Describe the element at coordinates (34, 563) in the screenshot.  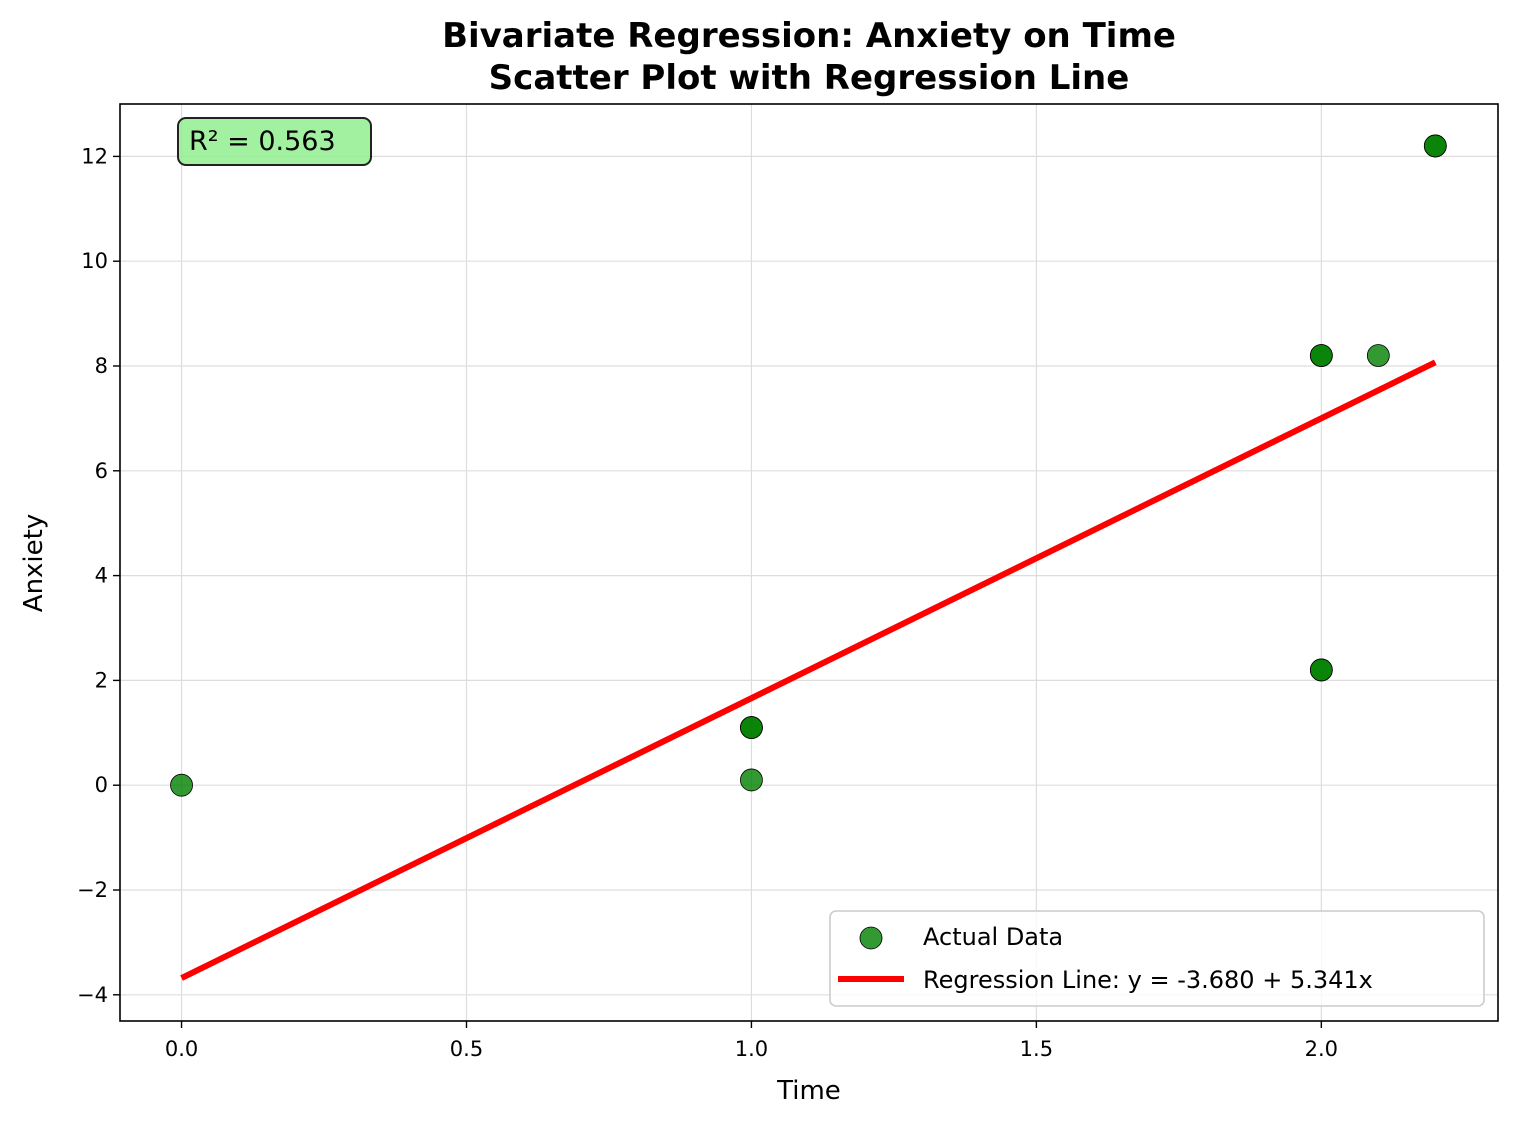
I see `y-axis-label: Anxiety` at that location.